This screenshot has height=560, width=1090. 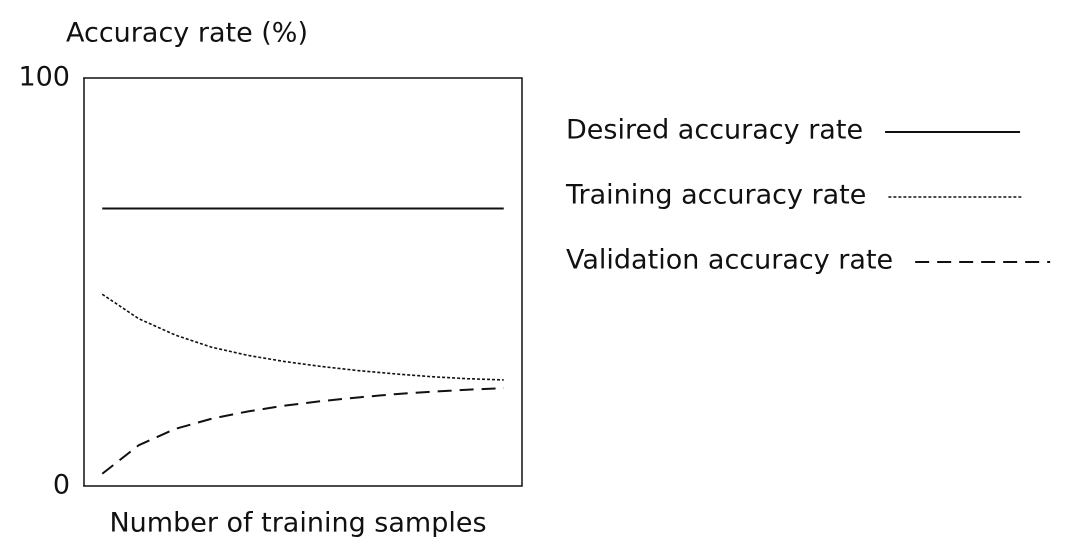 What do you see at coordinates (297, 523) in the screenshot?
I see `x-axis-label: Number of training samples` at bounding box center [297, 523].